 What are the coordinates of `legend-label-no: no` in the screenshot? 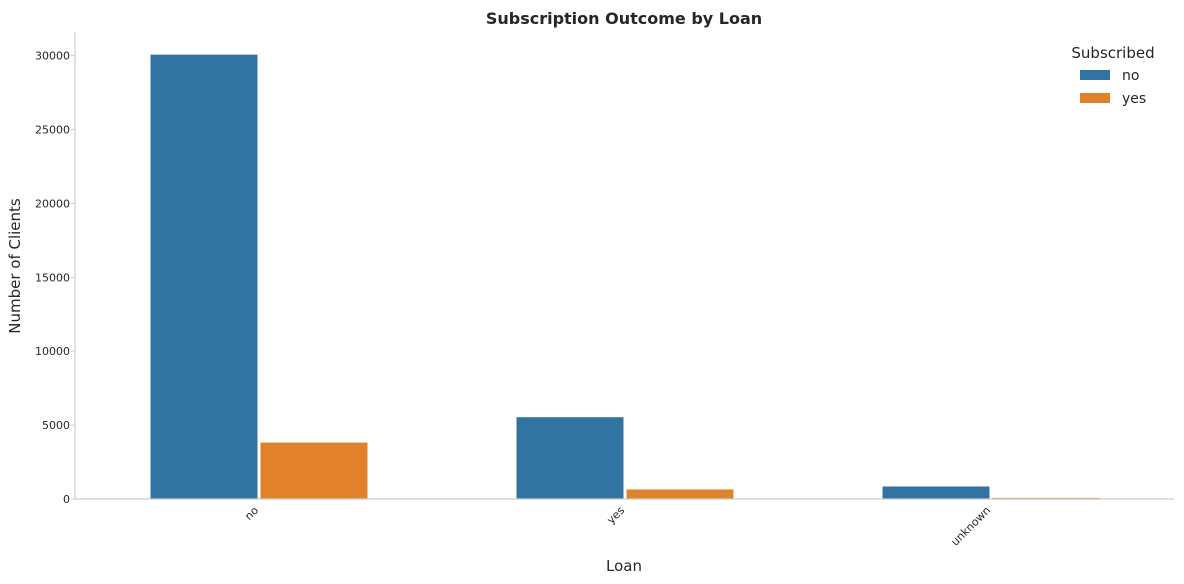 It's located at (1130, 76).